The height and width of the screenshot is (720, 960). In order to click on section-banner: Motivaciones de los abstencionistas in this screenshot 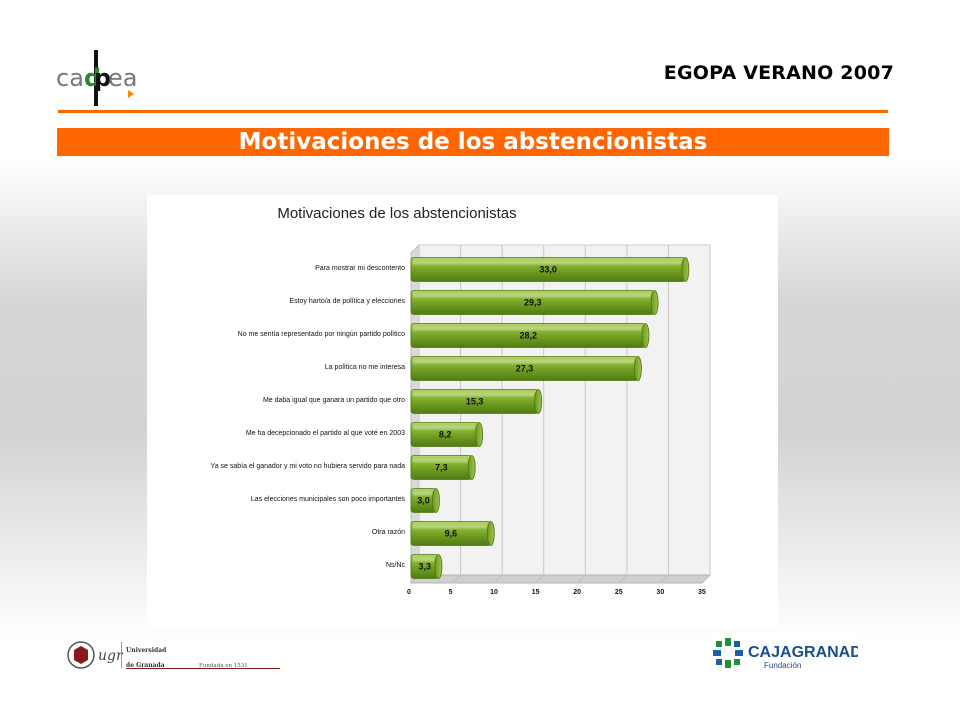, I will do `click(473, 142)`.